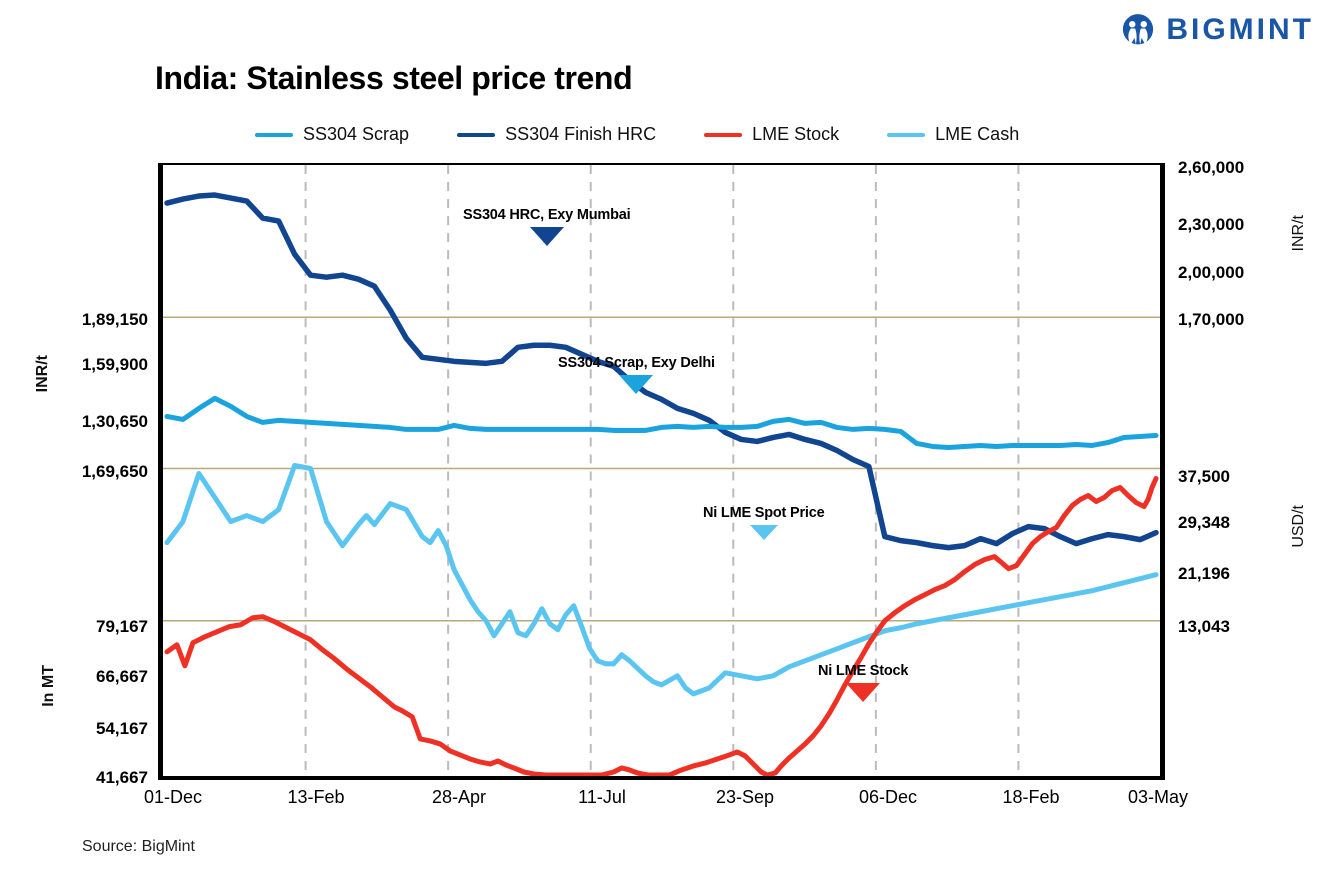  I want to click on right-tick-label: 1,70,000, so click(1211, 319).